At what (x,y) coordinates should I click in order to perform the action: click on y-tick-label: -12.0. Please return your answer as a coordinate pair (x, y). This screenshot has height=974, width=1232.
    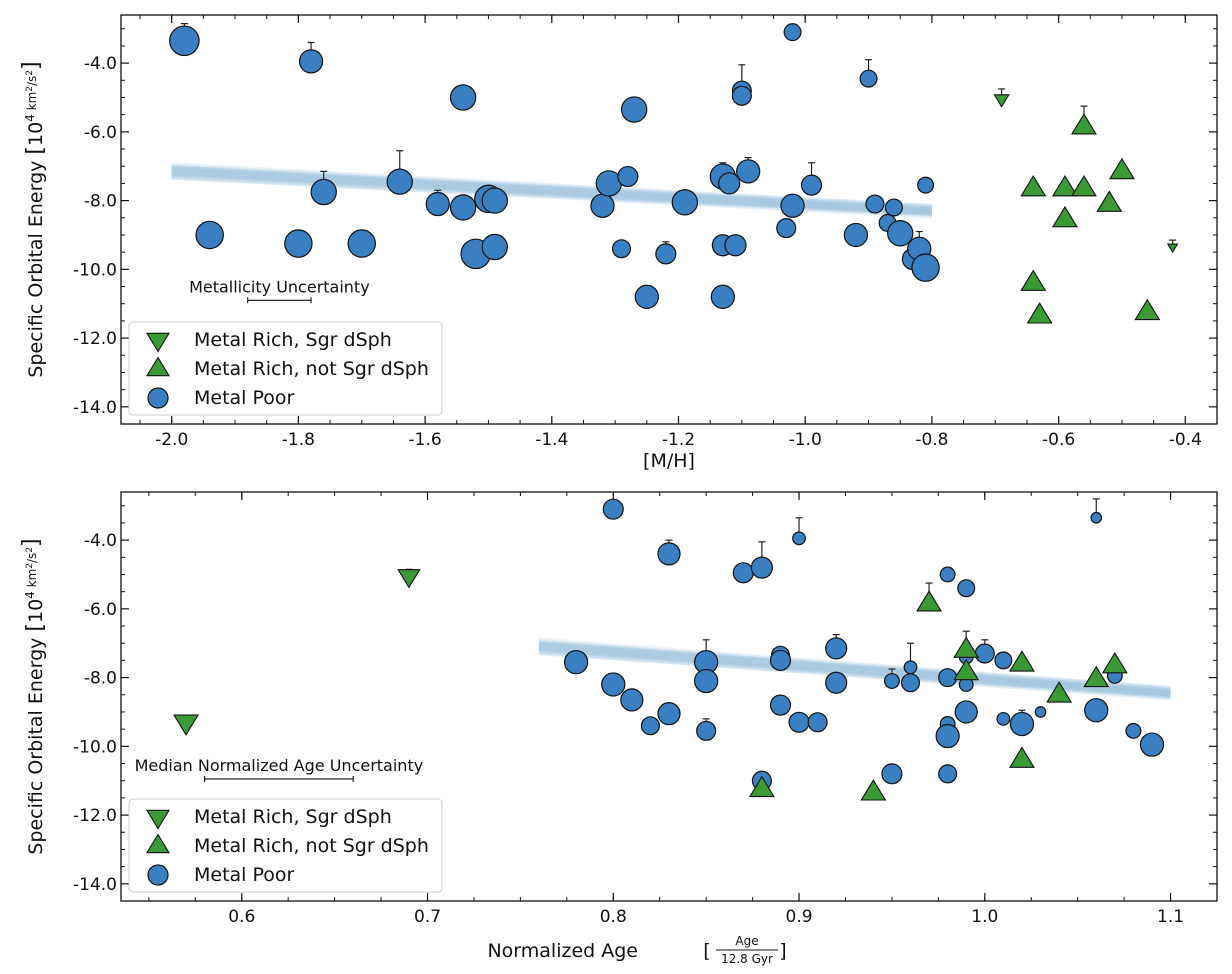
    Looking at the image, I should click on (95, 339).